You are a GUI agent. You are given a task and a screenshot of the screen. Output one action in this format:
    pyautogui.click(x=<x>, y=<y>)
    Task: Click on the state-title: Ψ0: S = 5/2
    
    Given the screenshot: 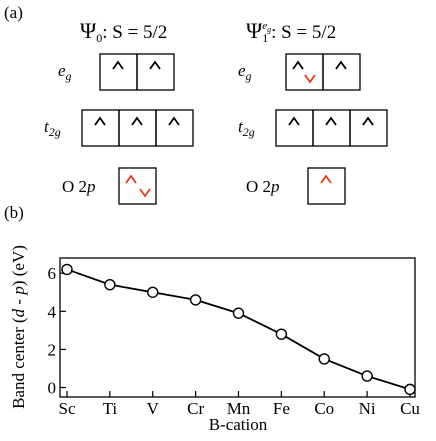 What is the action you would take?
    pyautogui.click(x=123, y=31)
    